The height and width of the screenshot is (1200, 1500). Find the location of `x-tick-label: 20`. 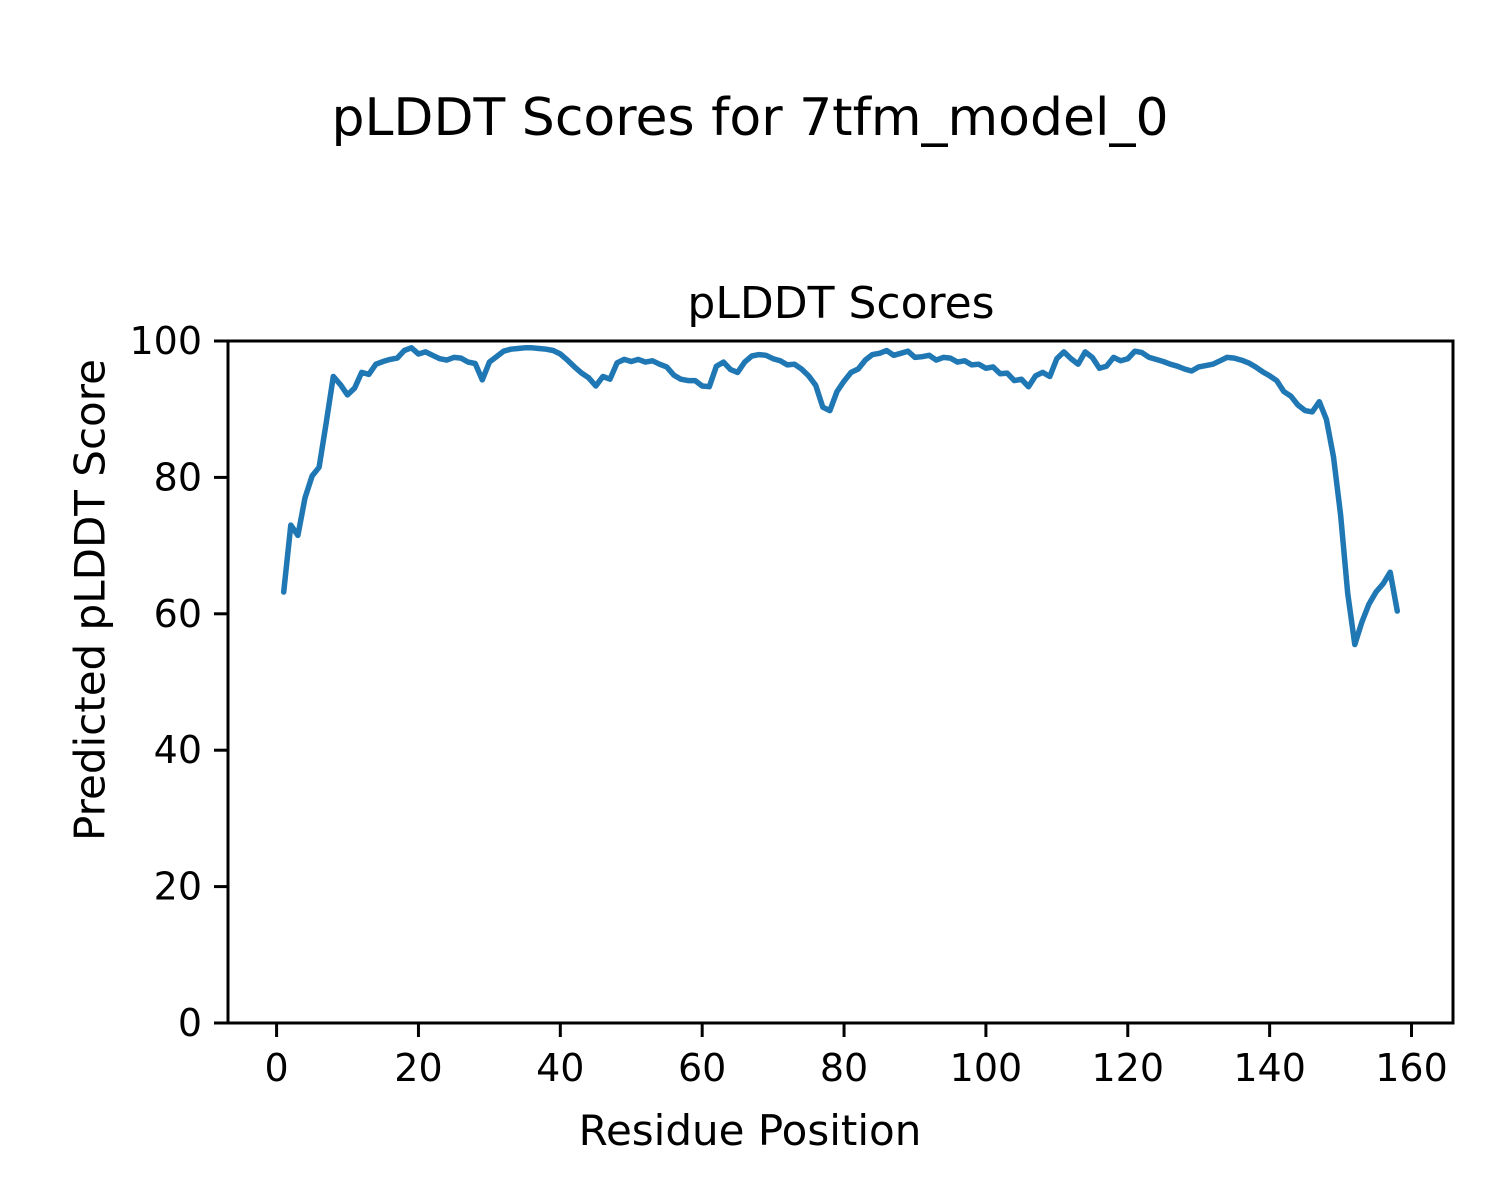

x-tick-label: 20 is located at coordinates (418, 1068).